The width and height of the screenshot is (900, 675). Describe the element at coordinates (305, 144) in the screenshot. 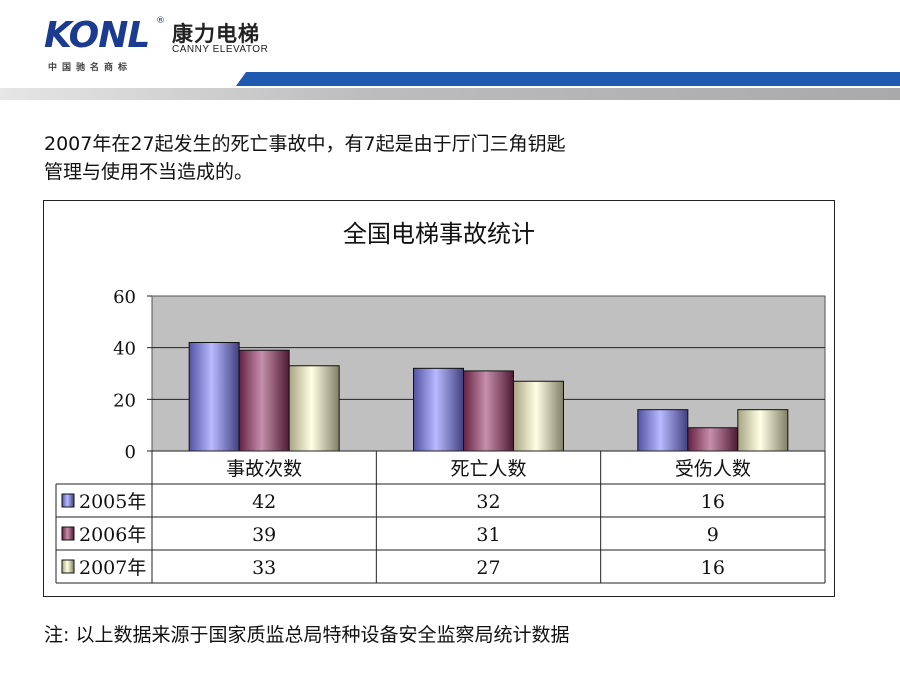

I see `intro-line-1: 2007年在27起发生的死亡事故中，有7起是由于厅门三角钥匙` at that location.